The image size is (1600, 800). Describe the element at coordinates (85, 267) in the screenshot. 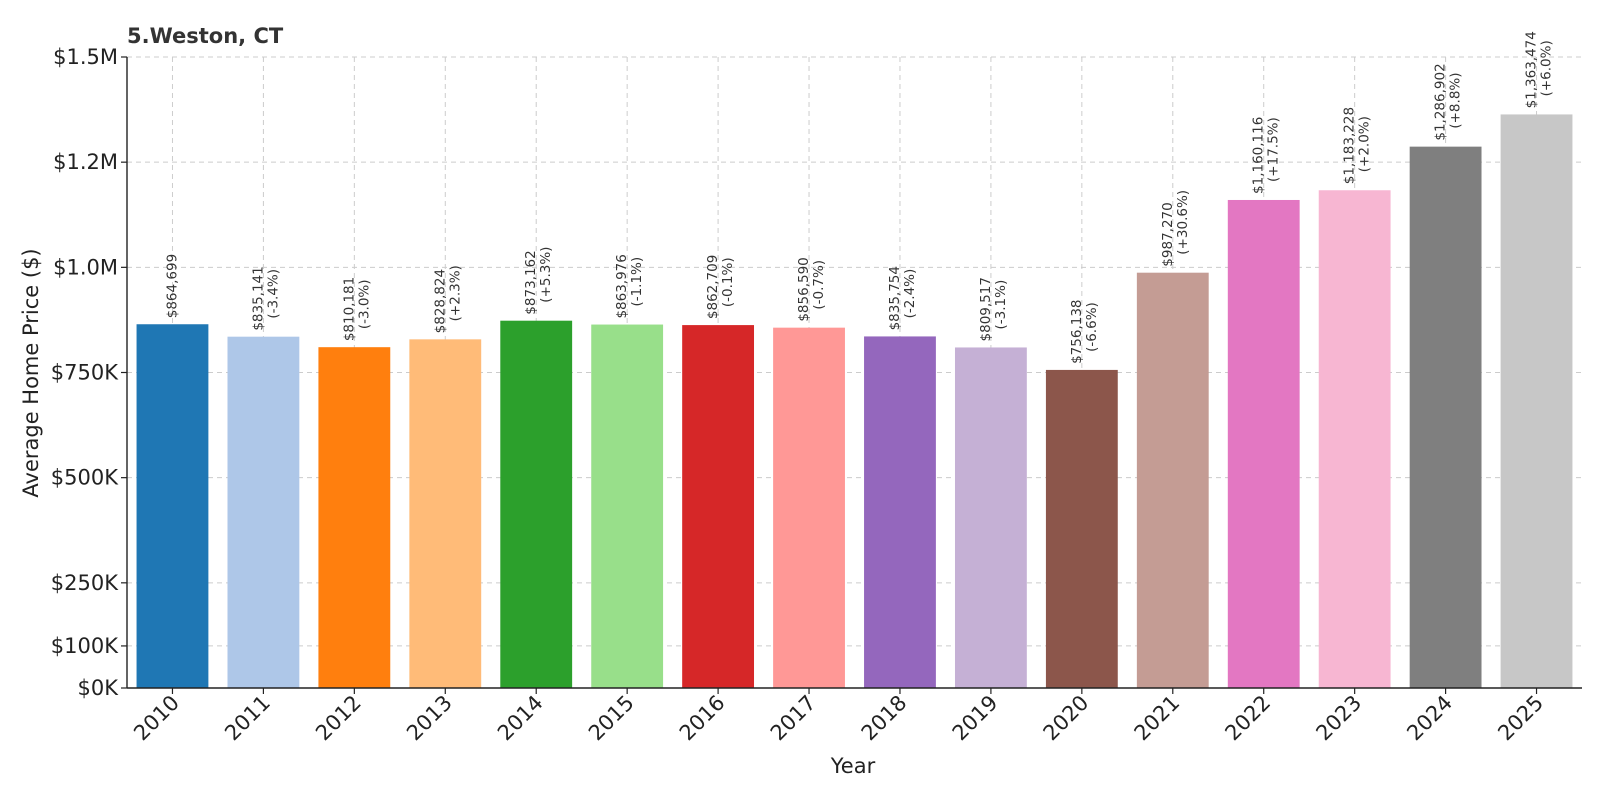

I see `y-tick-label: $1.0M` at that location.